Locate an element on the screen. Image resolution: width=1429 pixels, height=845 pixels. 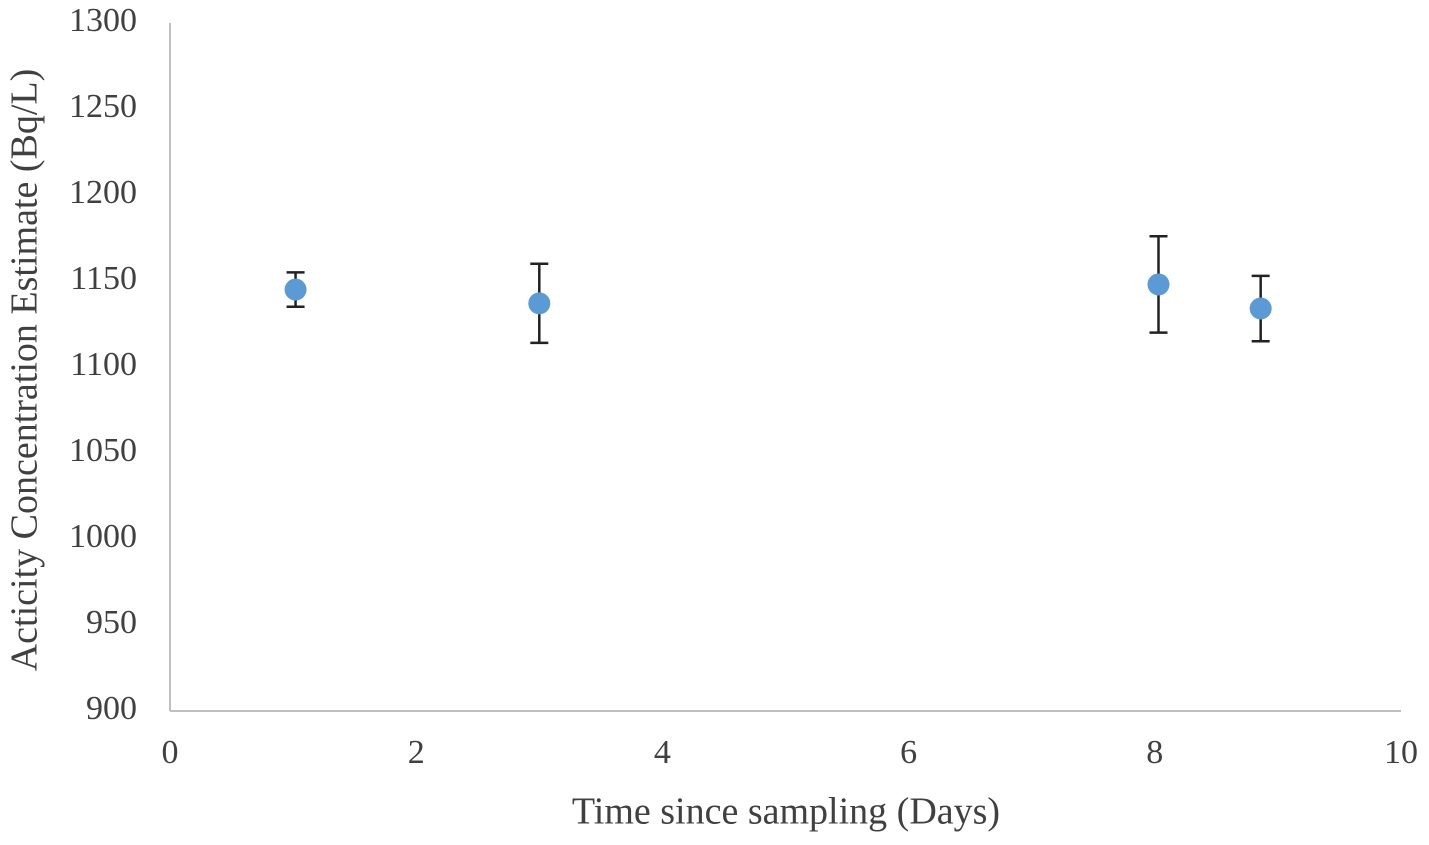
x-tick-label: 2 is located at coordinates (416, 752).